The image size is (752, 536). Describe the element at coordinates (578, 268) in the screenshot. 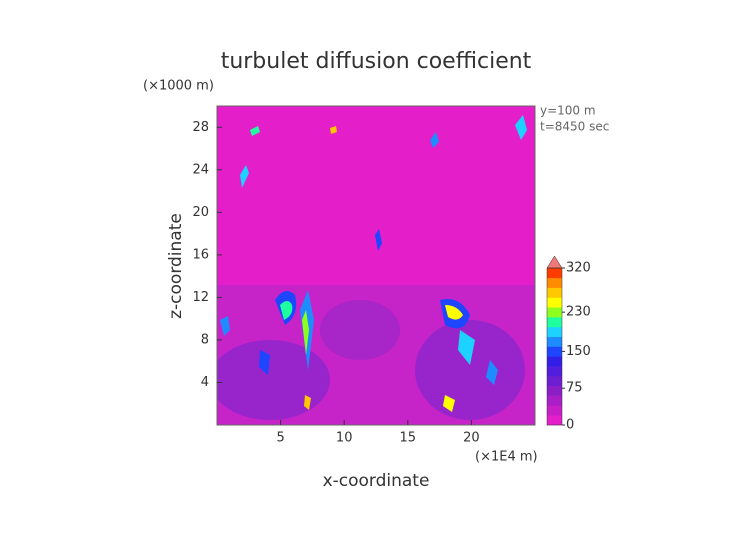

I see `colorbar-tick-label: 320` at that location.